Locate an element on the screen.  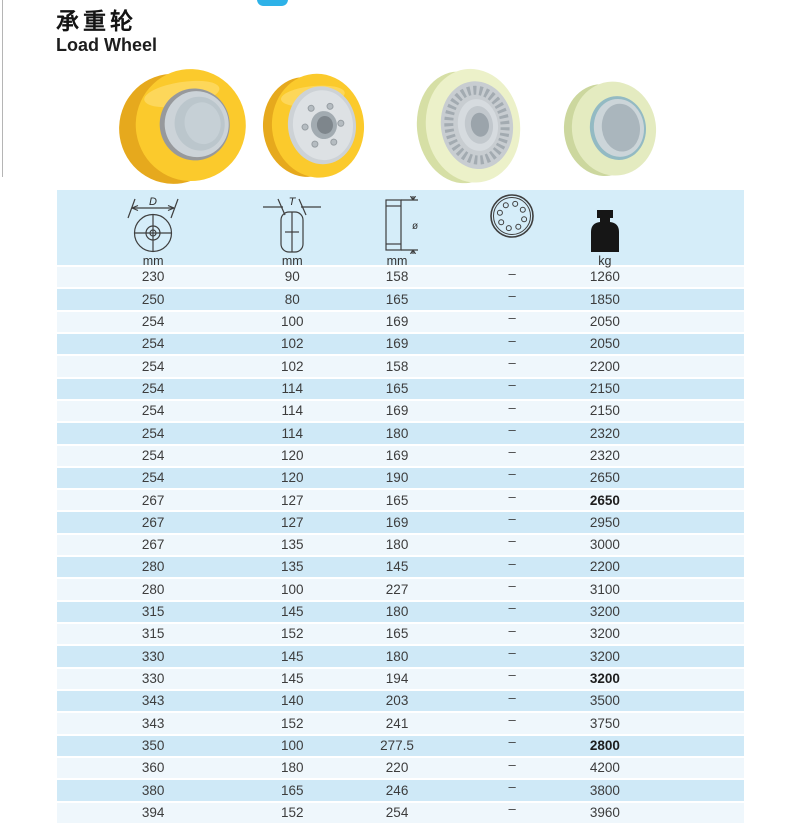
cell-hub-length: 246 is located at coordinates (397, 790).